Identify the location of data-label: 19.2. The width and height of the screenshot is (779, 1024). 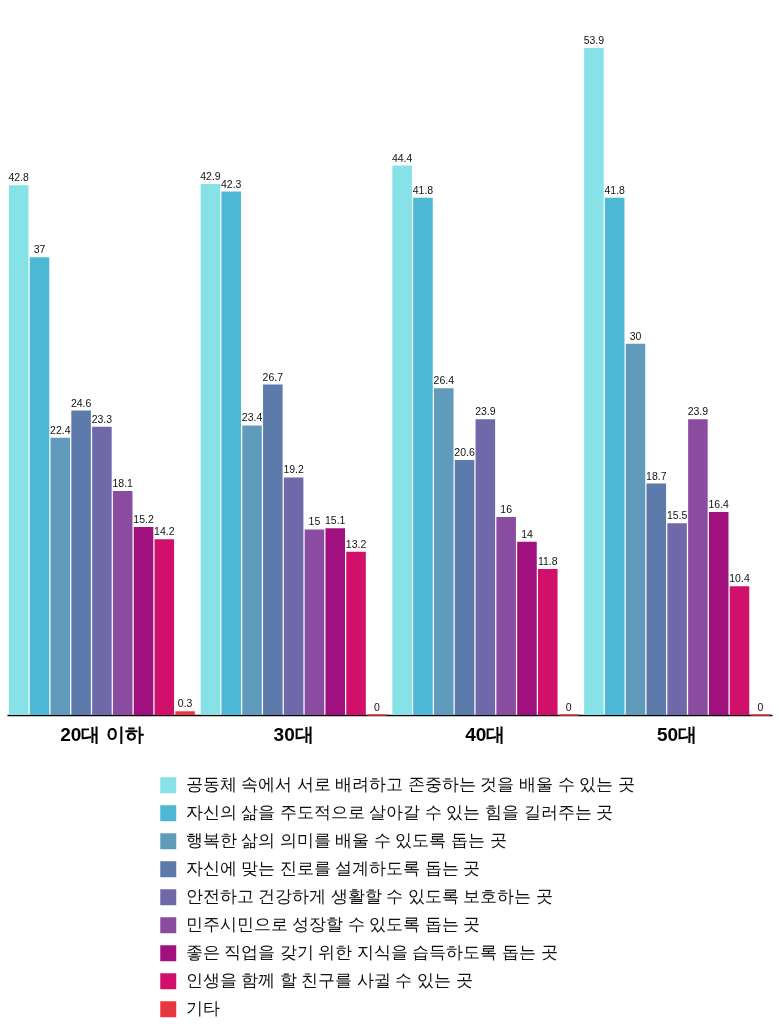
(294, 469).